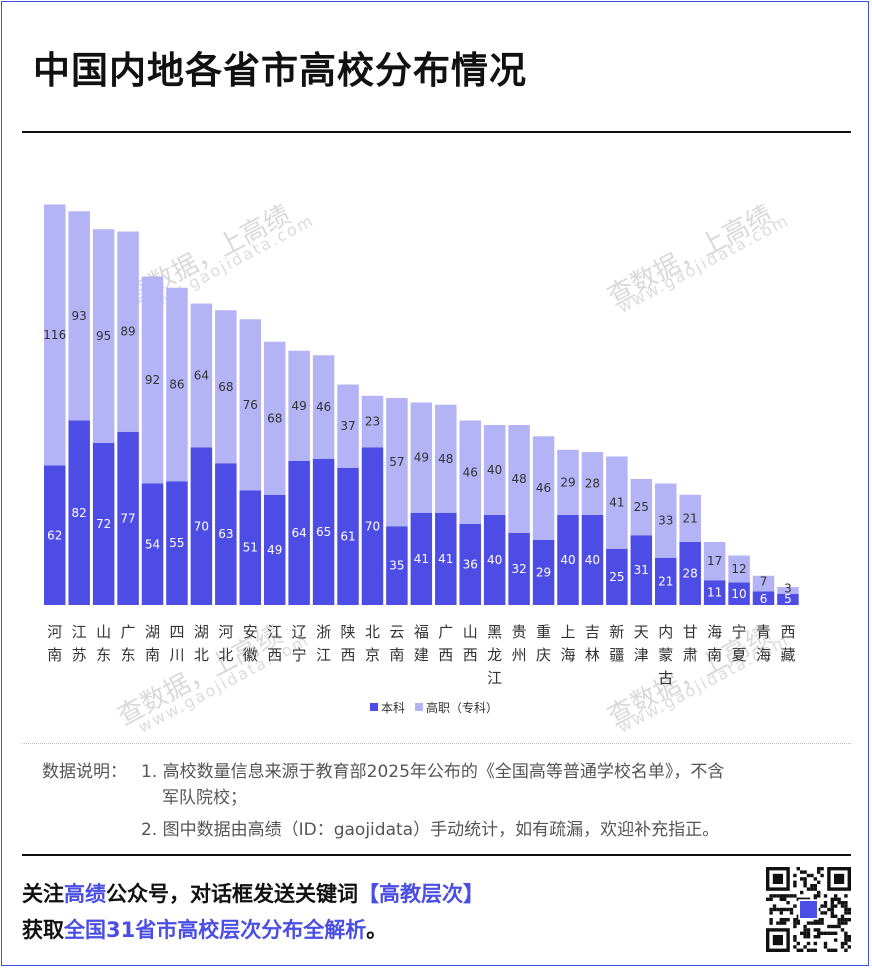 The image size is (872, 969). What do you see at coordinates (714, 593) in the screenshot?
I see `data-label-bachelor: 11` at bounding box center [714, 593].